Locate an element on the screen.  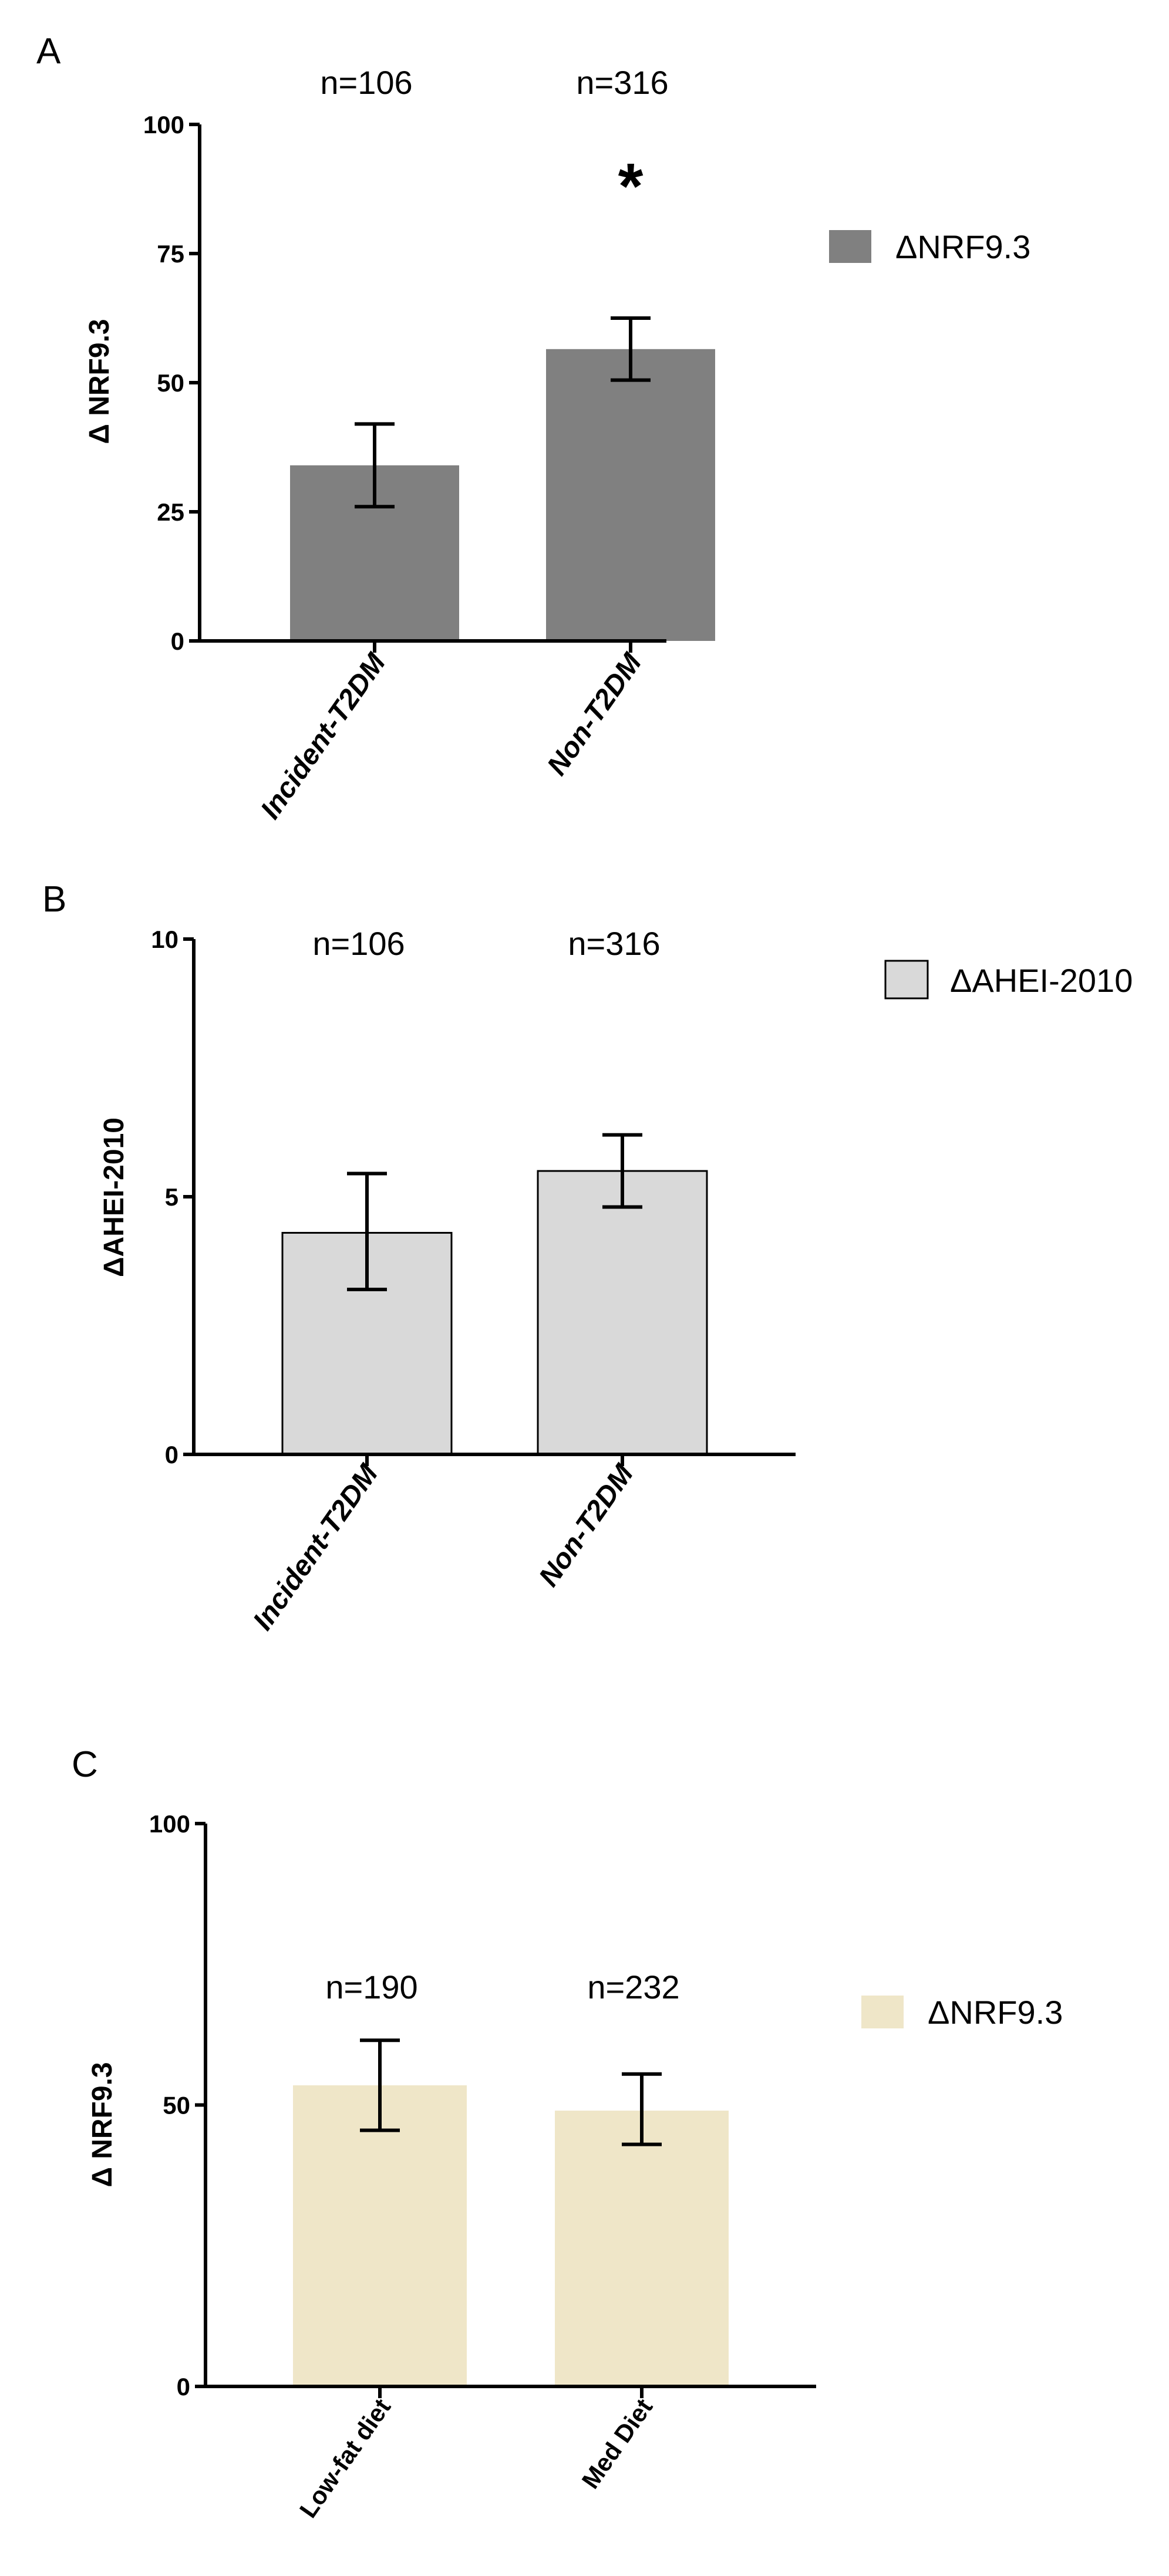
sample-size-label: n=232 is located at coordinates (633, 1987).